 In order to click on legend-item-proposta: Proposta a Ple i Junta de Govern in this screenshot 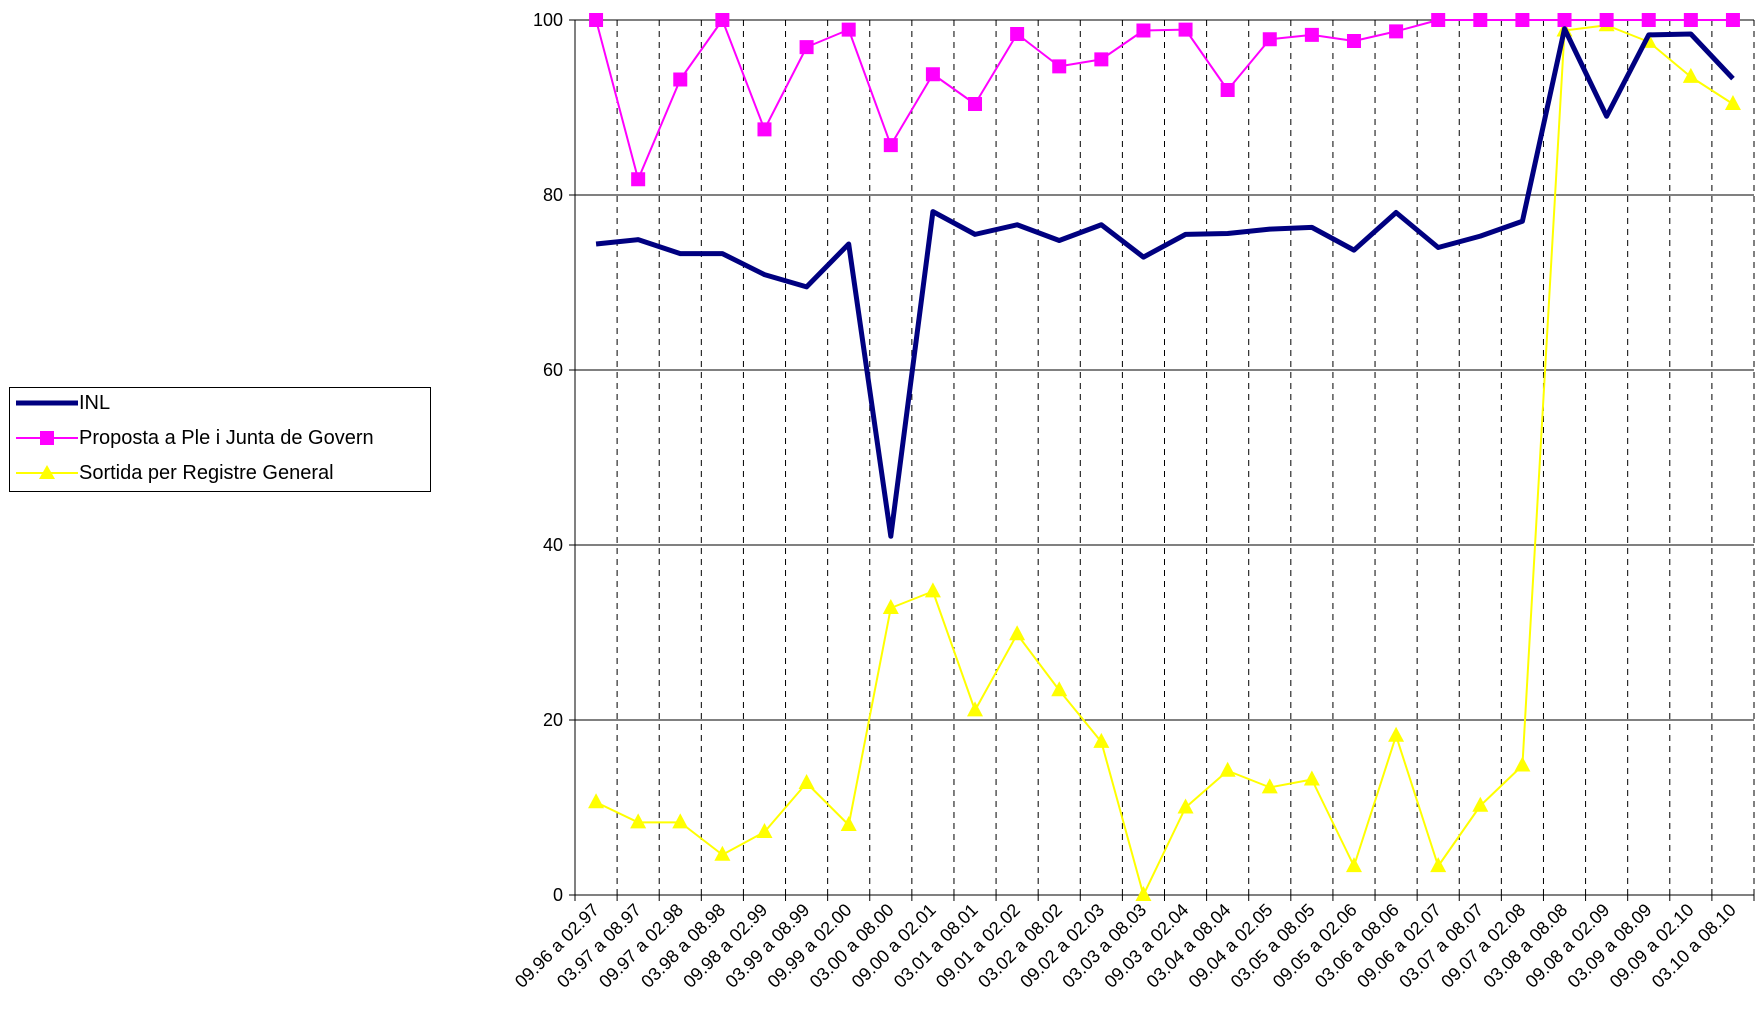, I will do `click(220, 438)`.